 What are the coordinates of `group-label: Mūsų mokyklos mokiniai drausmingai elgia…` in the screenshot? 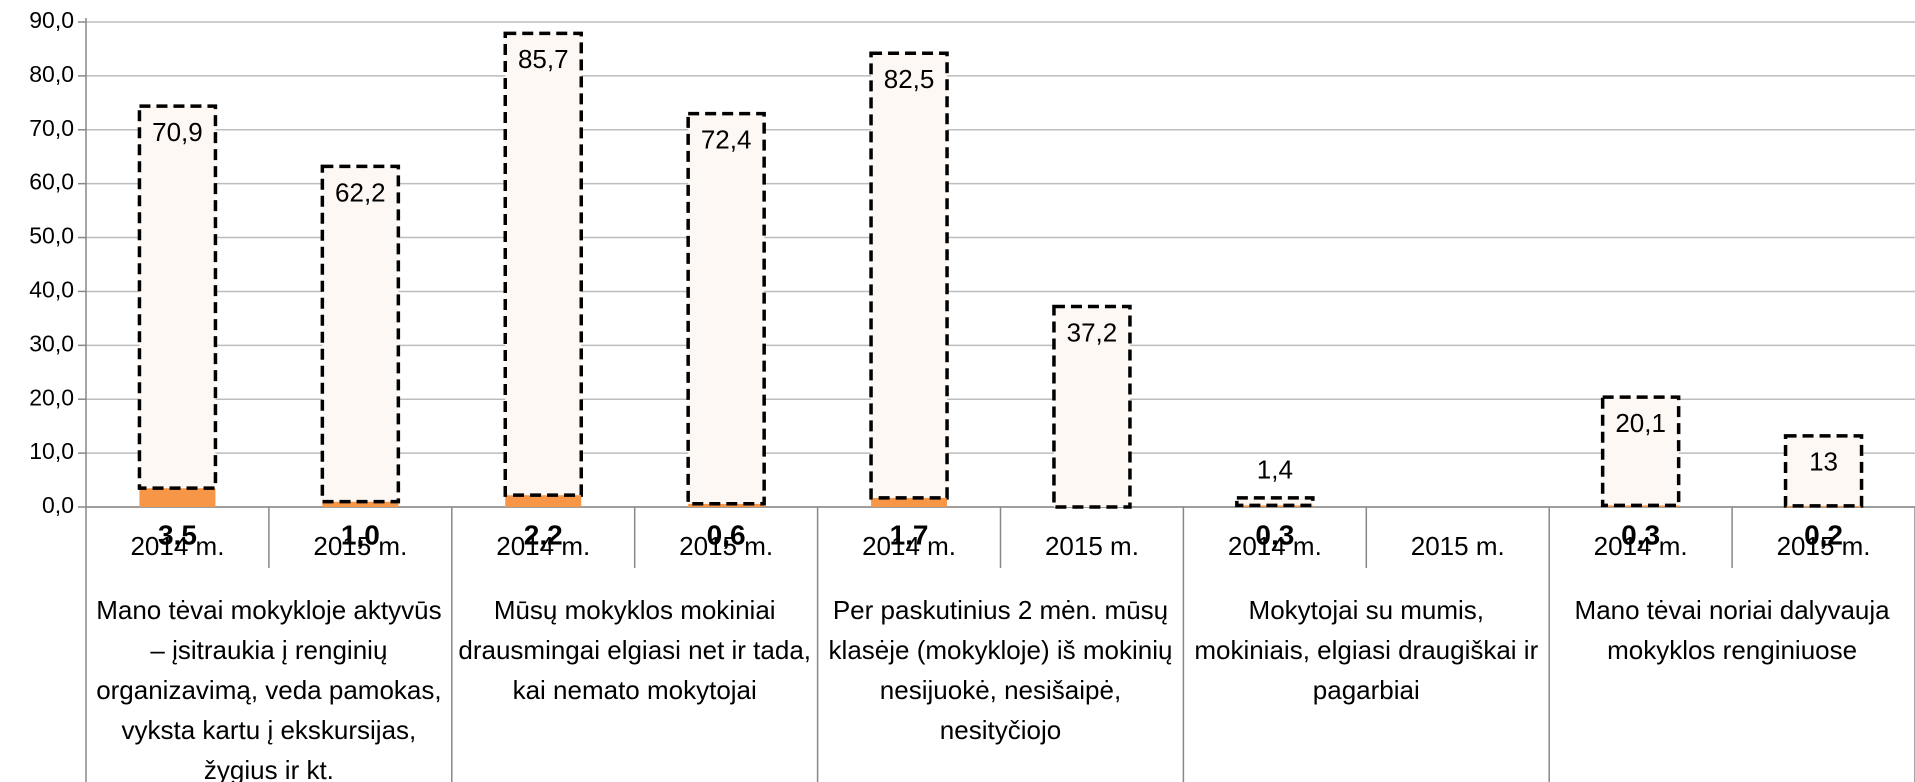 It's located at (635, 650).